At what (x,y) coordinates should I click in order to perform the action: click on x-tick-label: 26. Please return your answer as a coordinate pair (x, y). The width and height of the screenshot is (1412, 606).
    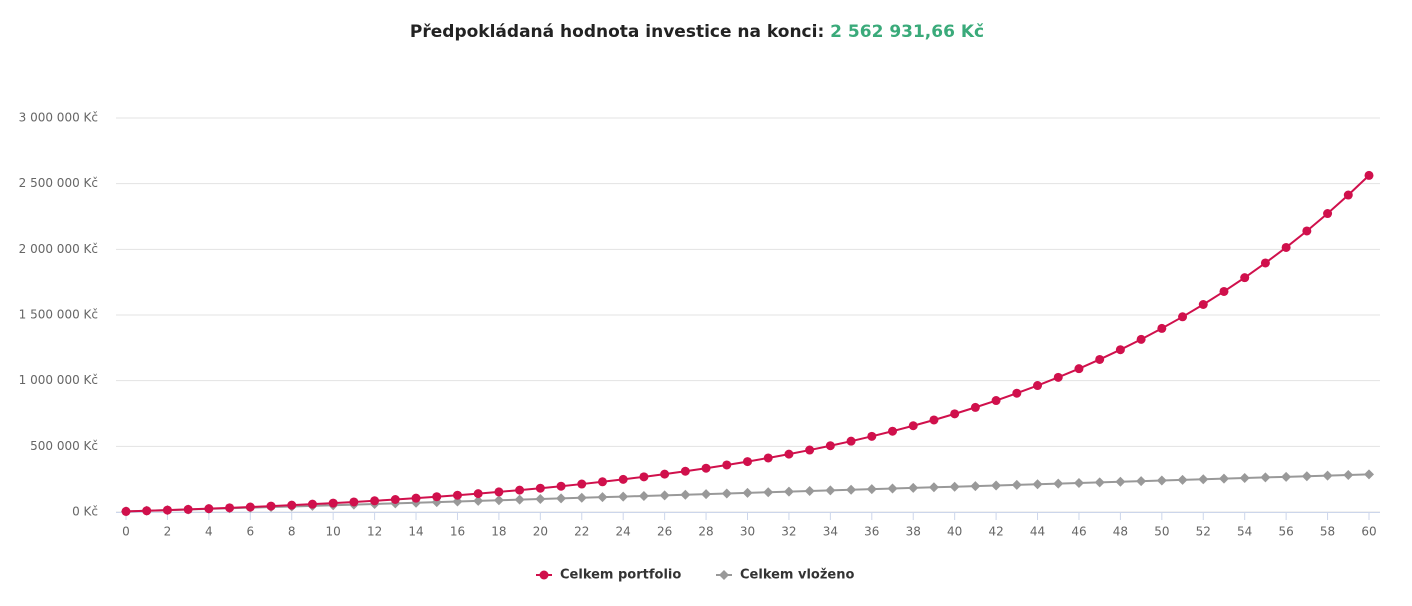
    Looking at the image, I should click on (664, 532).